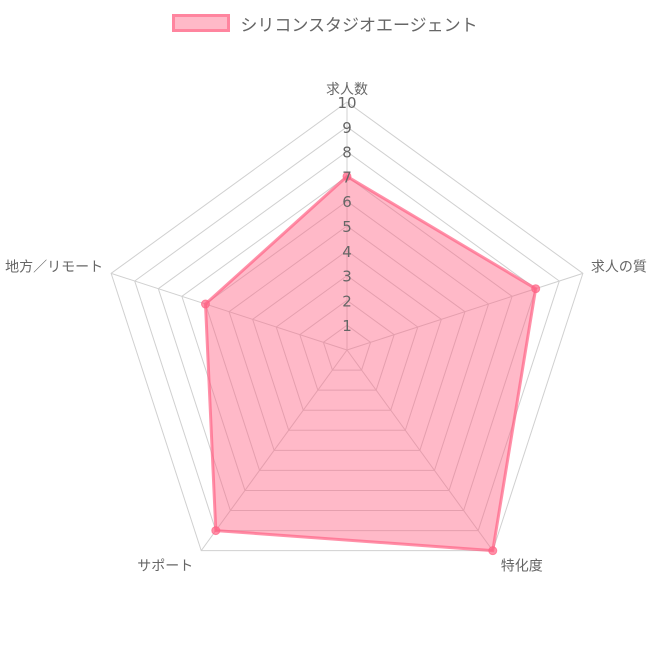 Image resolution: width=650 pixels, height=654 pixels. I want to click on legend: シリコンスタジオエージェント, so click(325, 23).